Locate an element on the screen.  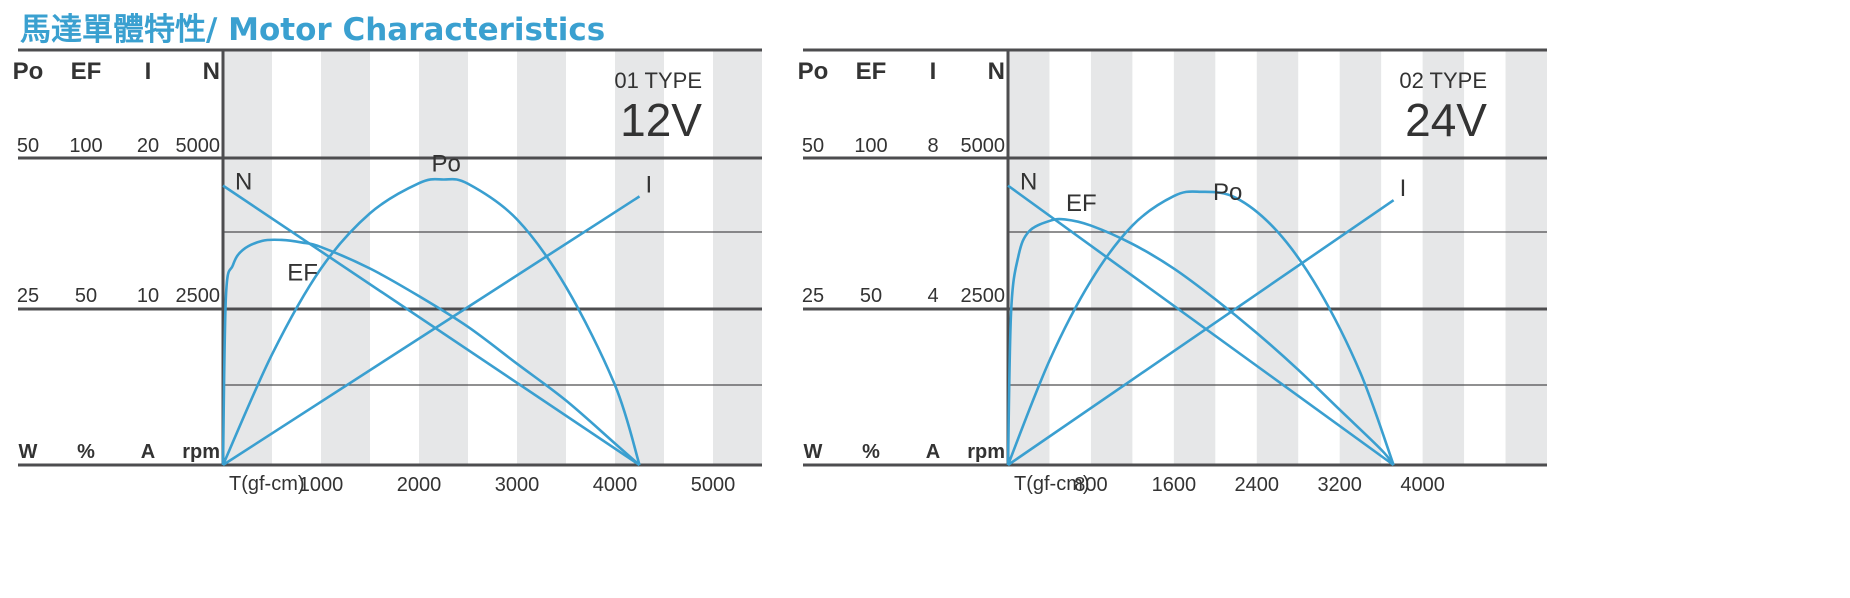
y-tick-label: 4 is located at coordinates (932, 296).